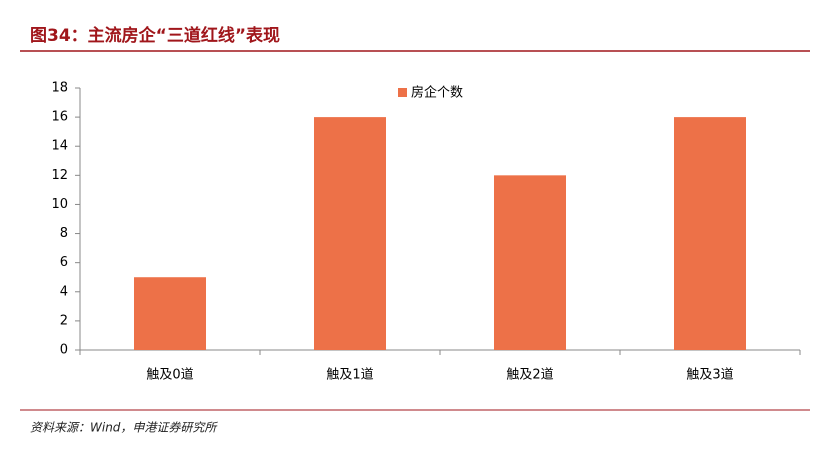  What do you see at coordinates (59, 146) in the screenshot?
I see `y-tick-label: 14` at bounding box center [59, 146].